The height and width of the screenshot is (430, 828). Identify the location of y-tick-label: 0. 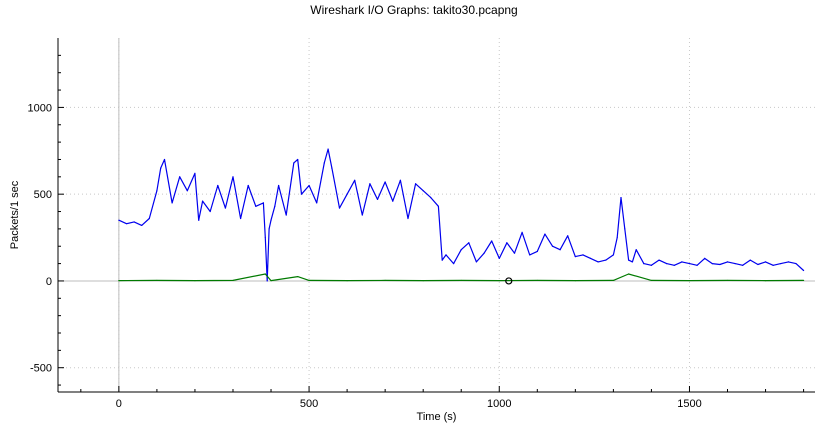
(49, 282).